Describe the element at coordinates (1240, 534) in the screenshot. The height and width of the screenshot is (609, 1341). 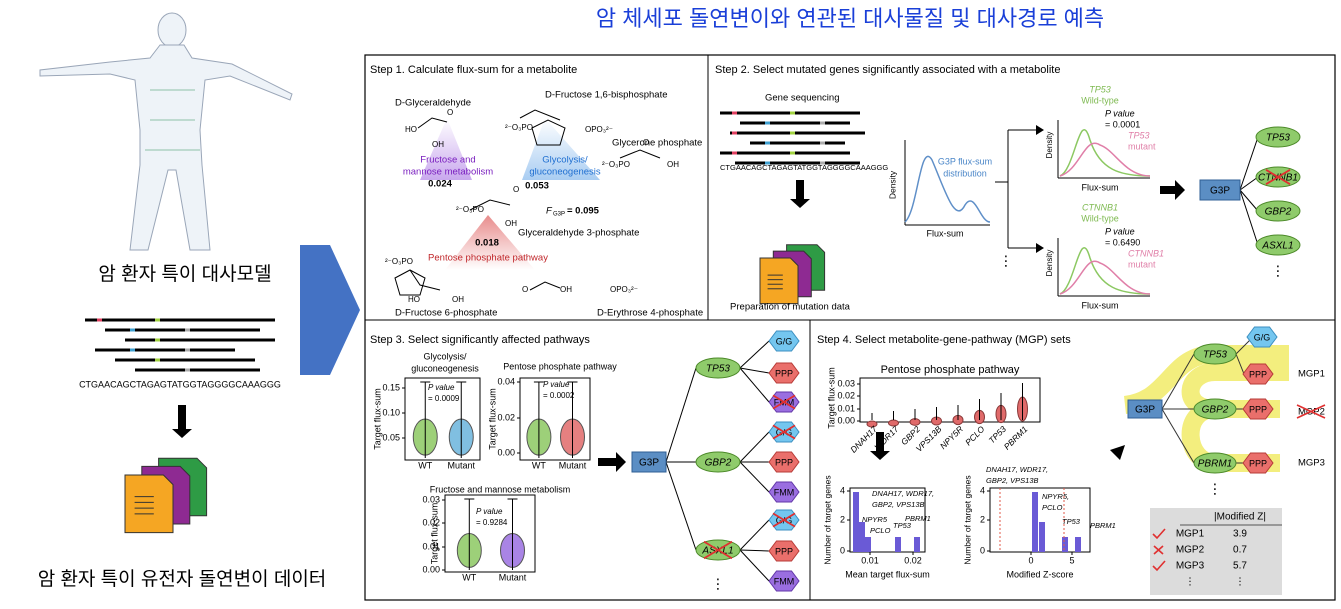
I see `table-cell: 3.9` at that location.